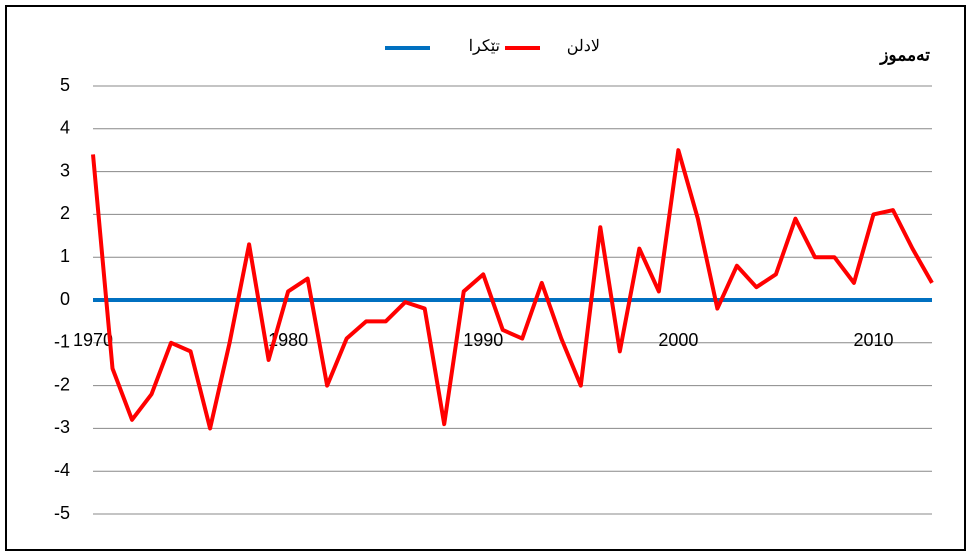 This screenshot has height=556, width=971. I want to click on x-tick-label: 2010, so click(873, 340).